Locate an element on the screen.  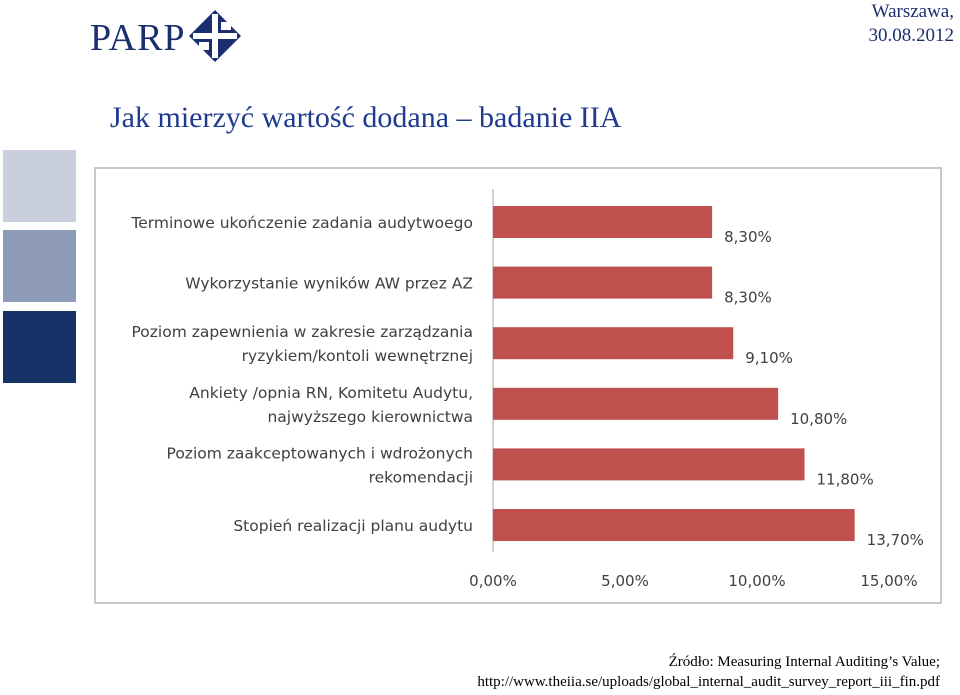
data-label: 13,70% is located at coordinates (895, 540).